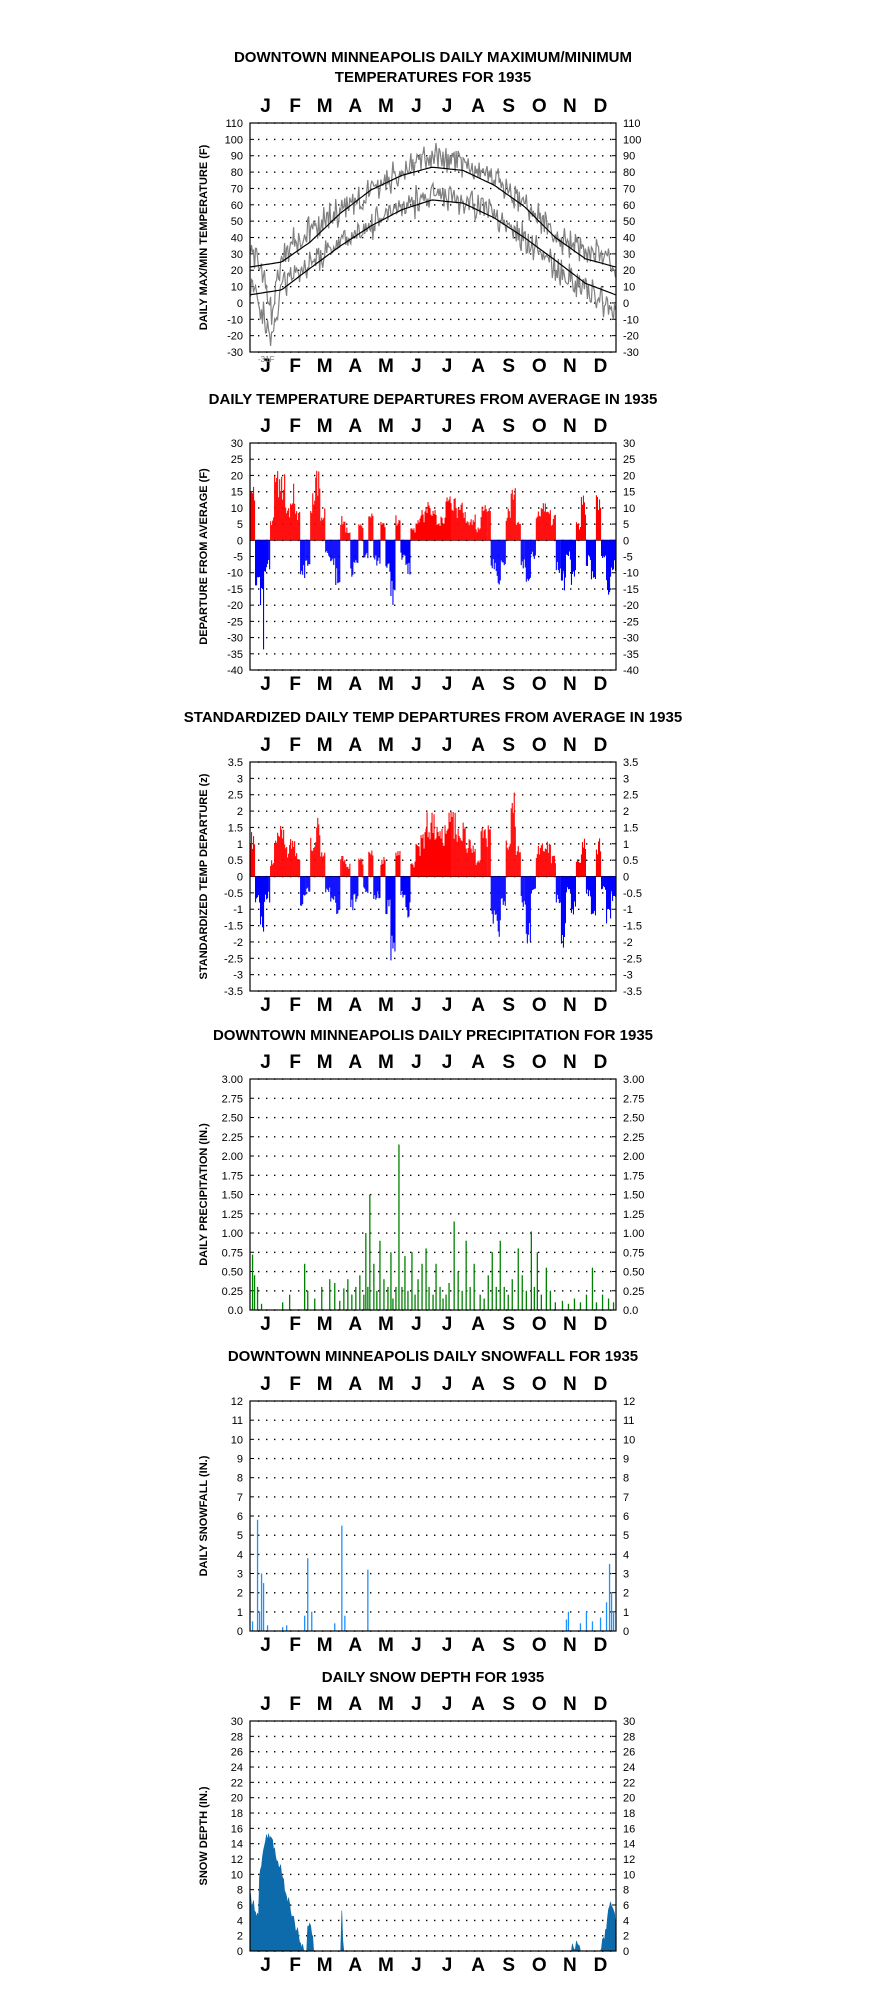 Image resolution: width=883 pixels, height=1989 pixels. I want to click on y-tick-label-left: 0.5, so click(235, 861).